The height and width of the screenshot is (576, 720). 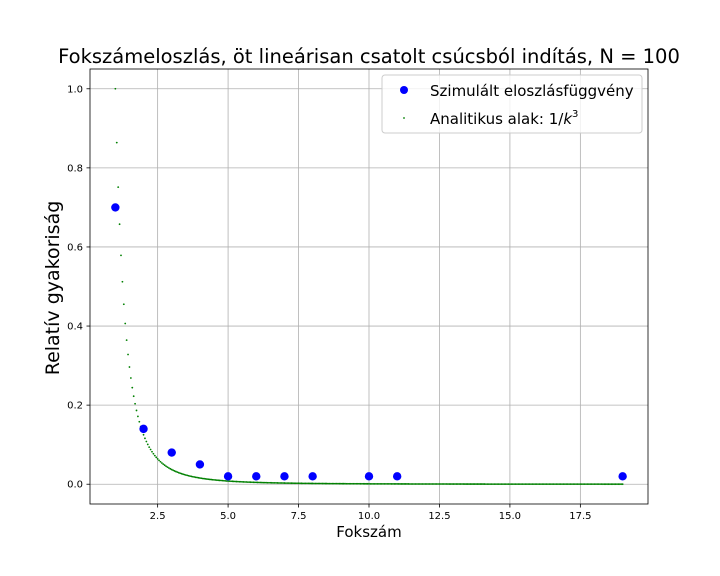 What do you see at coordinates (75, 89) in the screenshot?
I see `y-tick-label: 1.0` at bounding box center [75, 89].